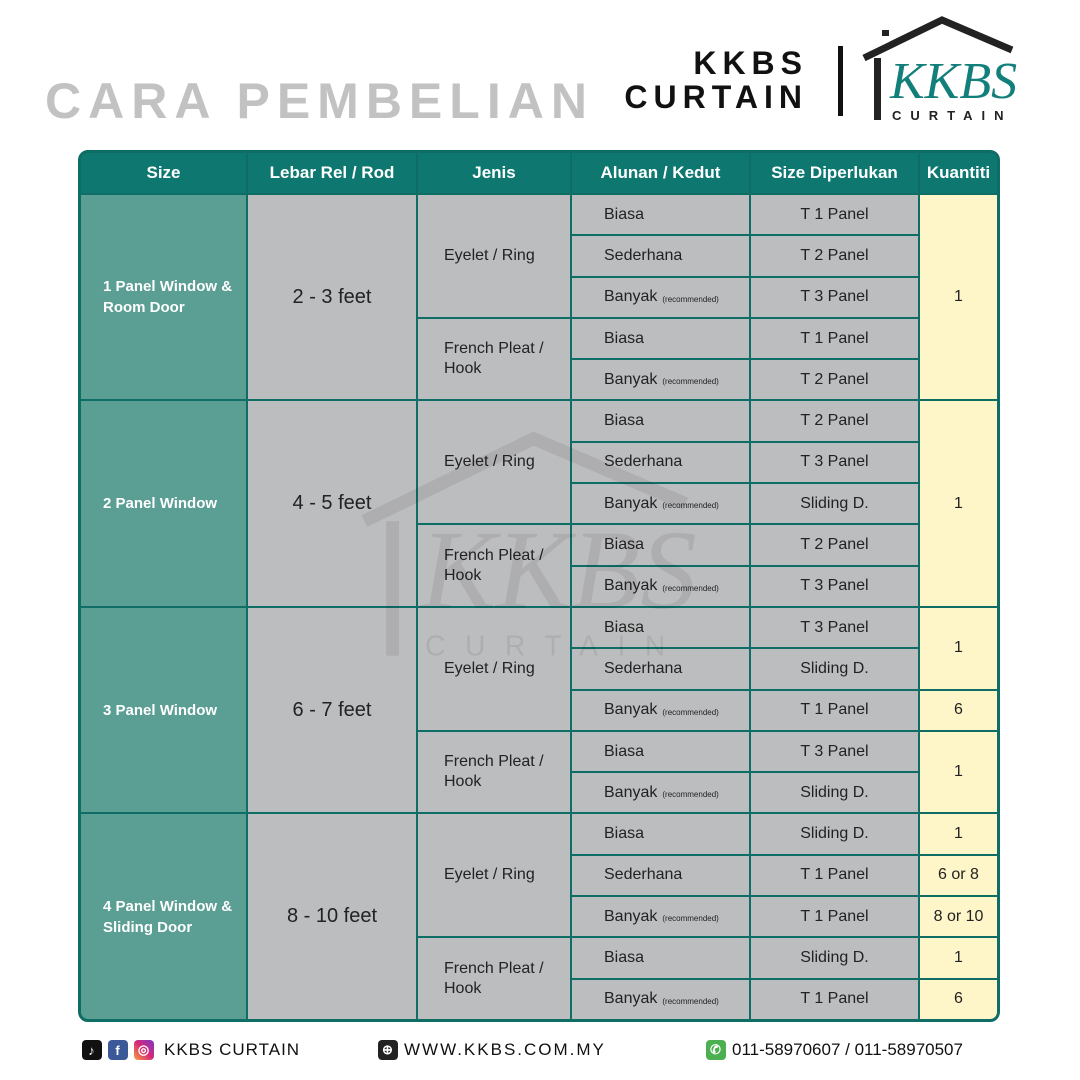 Image resolution: width=1080 pixels, height=1080 pixels. I want to click on quantity-cell-text: 8 or 10, so click(958, 916).